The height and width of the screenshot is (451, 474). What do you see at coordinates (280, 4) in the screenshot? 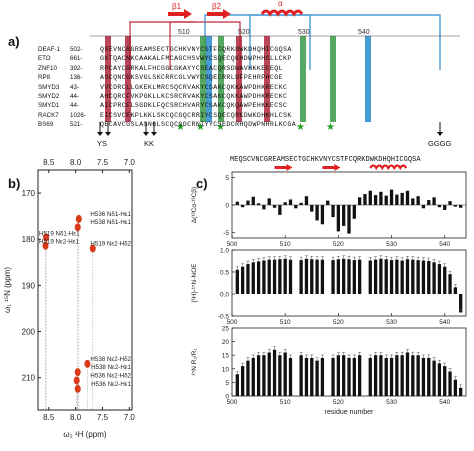
I see `alpha-label: α` at bounding box center [280, 4].